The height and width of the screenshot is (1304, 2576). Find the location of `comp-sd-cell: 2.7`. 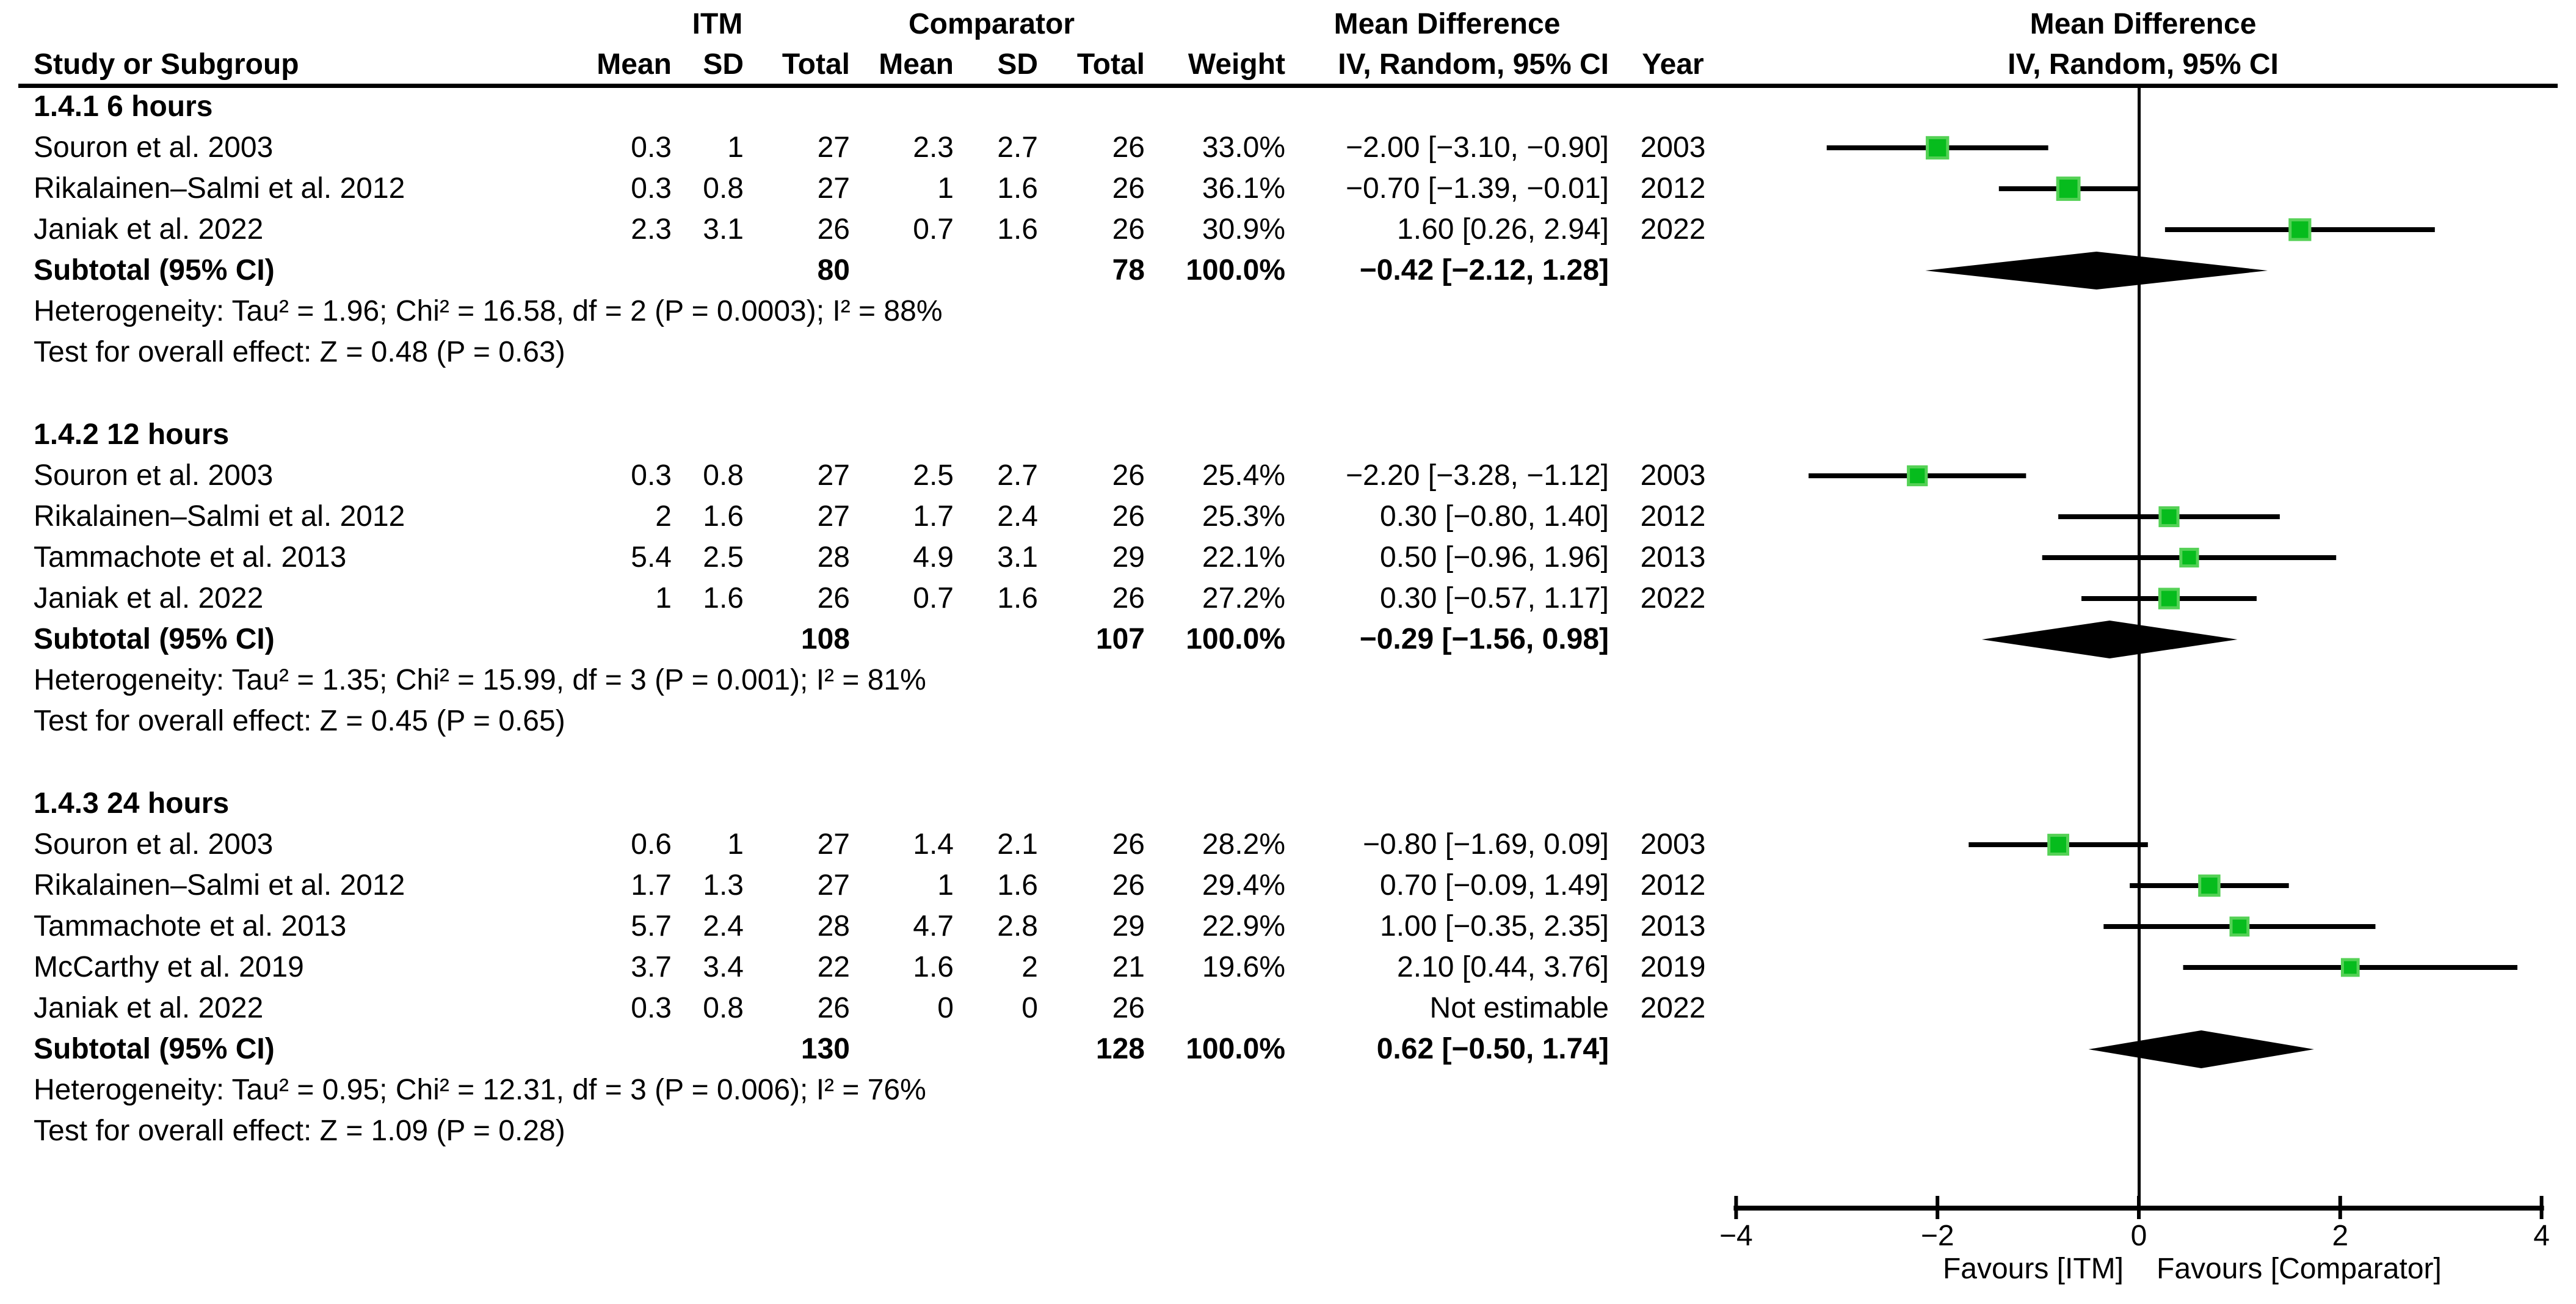

comp-sd-cell: 2.7 is located at coordinates (1017, 475).